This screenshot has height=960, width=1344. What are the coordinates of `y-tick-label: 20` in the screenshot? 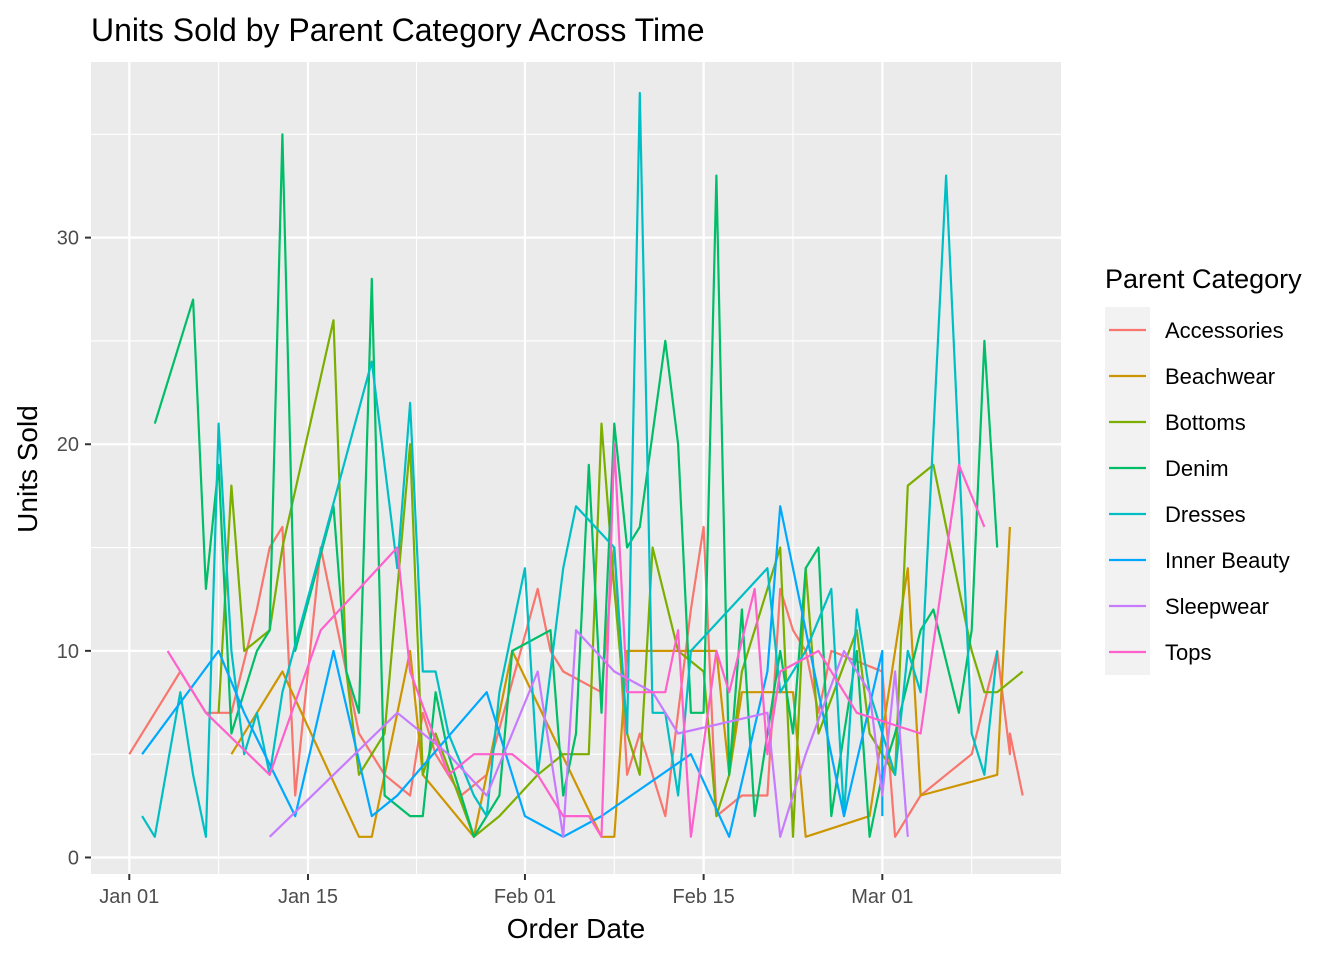 It's located at (68, 445).